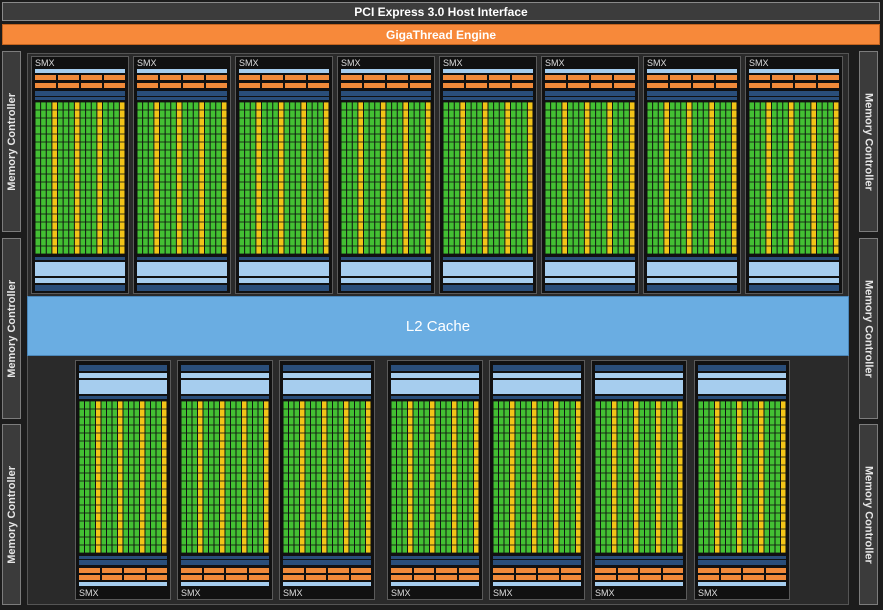 The image size is (883, 610). I want to click on l2-cache: L2 Cache, so click(438, 326).